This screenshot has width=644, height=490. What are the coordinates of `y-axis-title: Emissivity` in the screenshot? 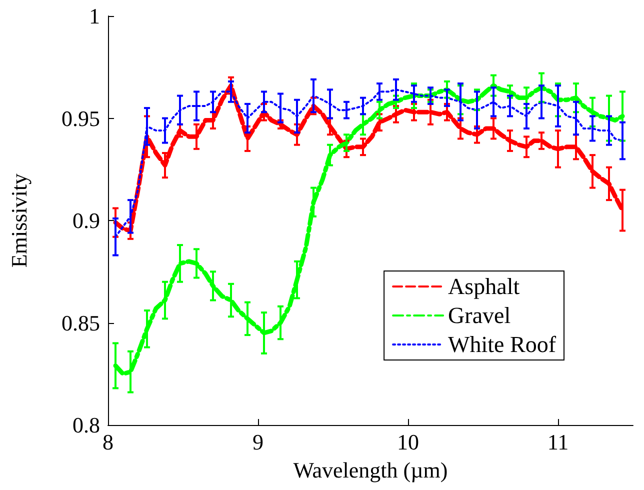 It's located at (19, 220).